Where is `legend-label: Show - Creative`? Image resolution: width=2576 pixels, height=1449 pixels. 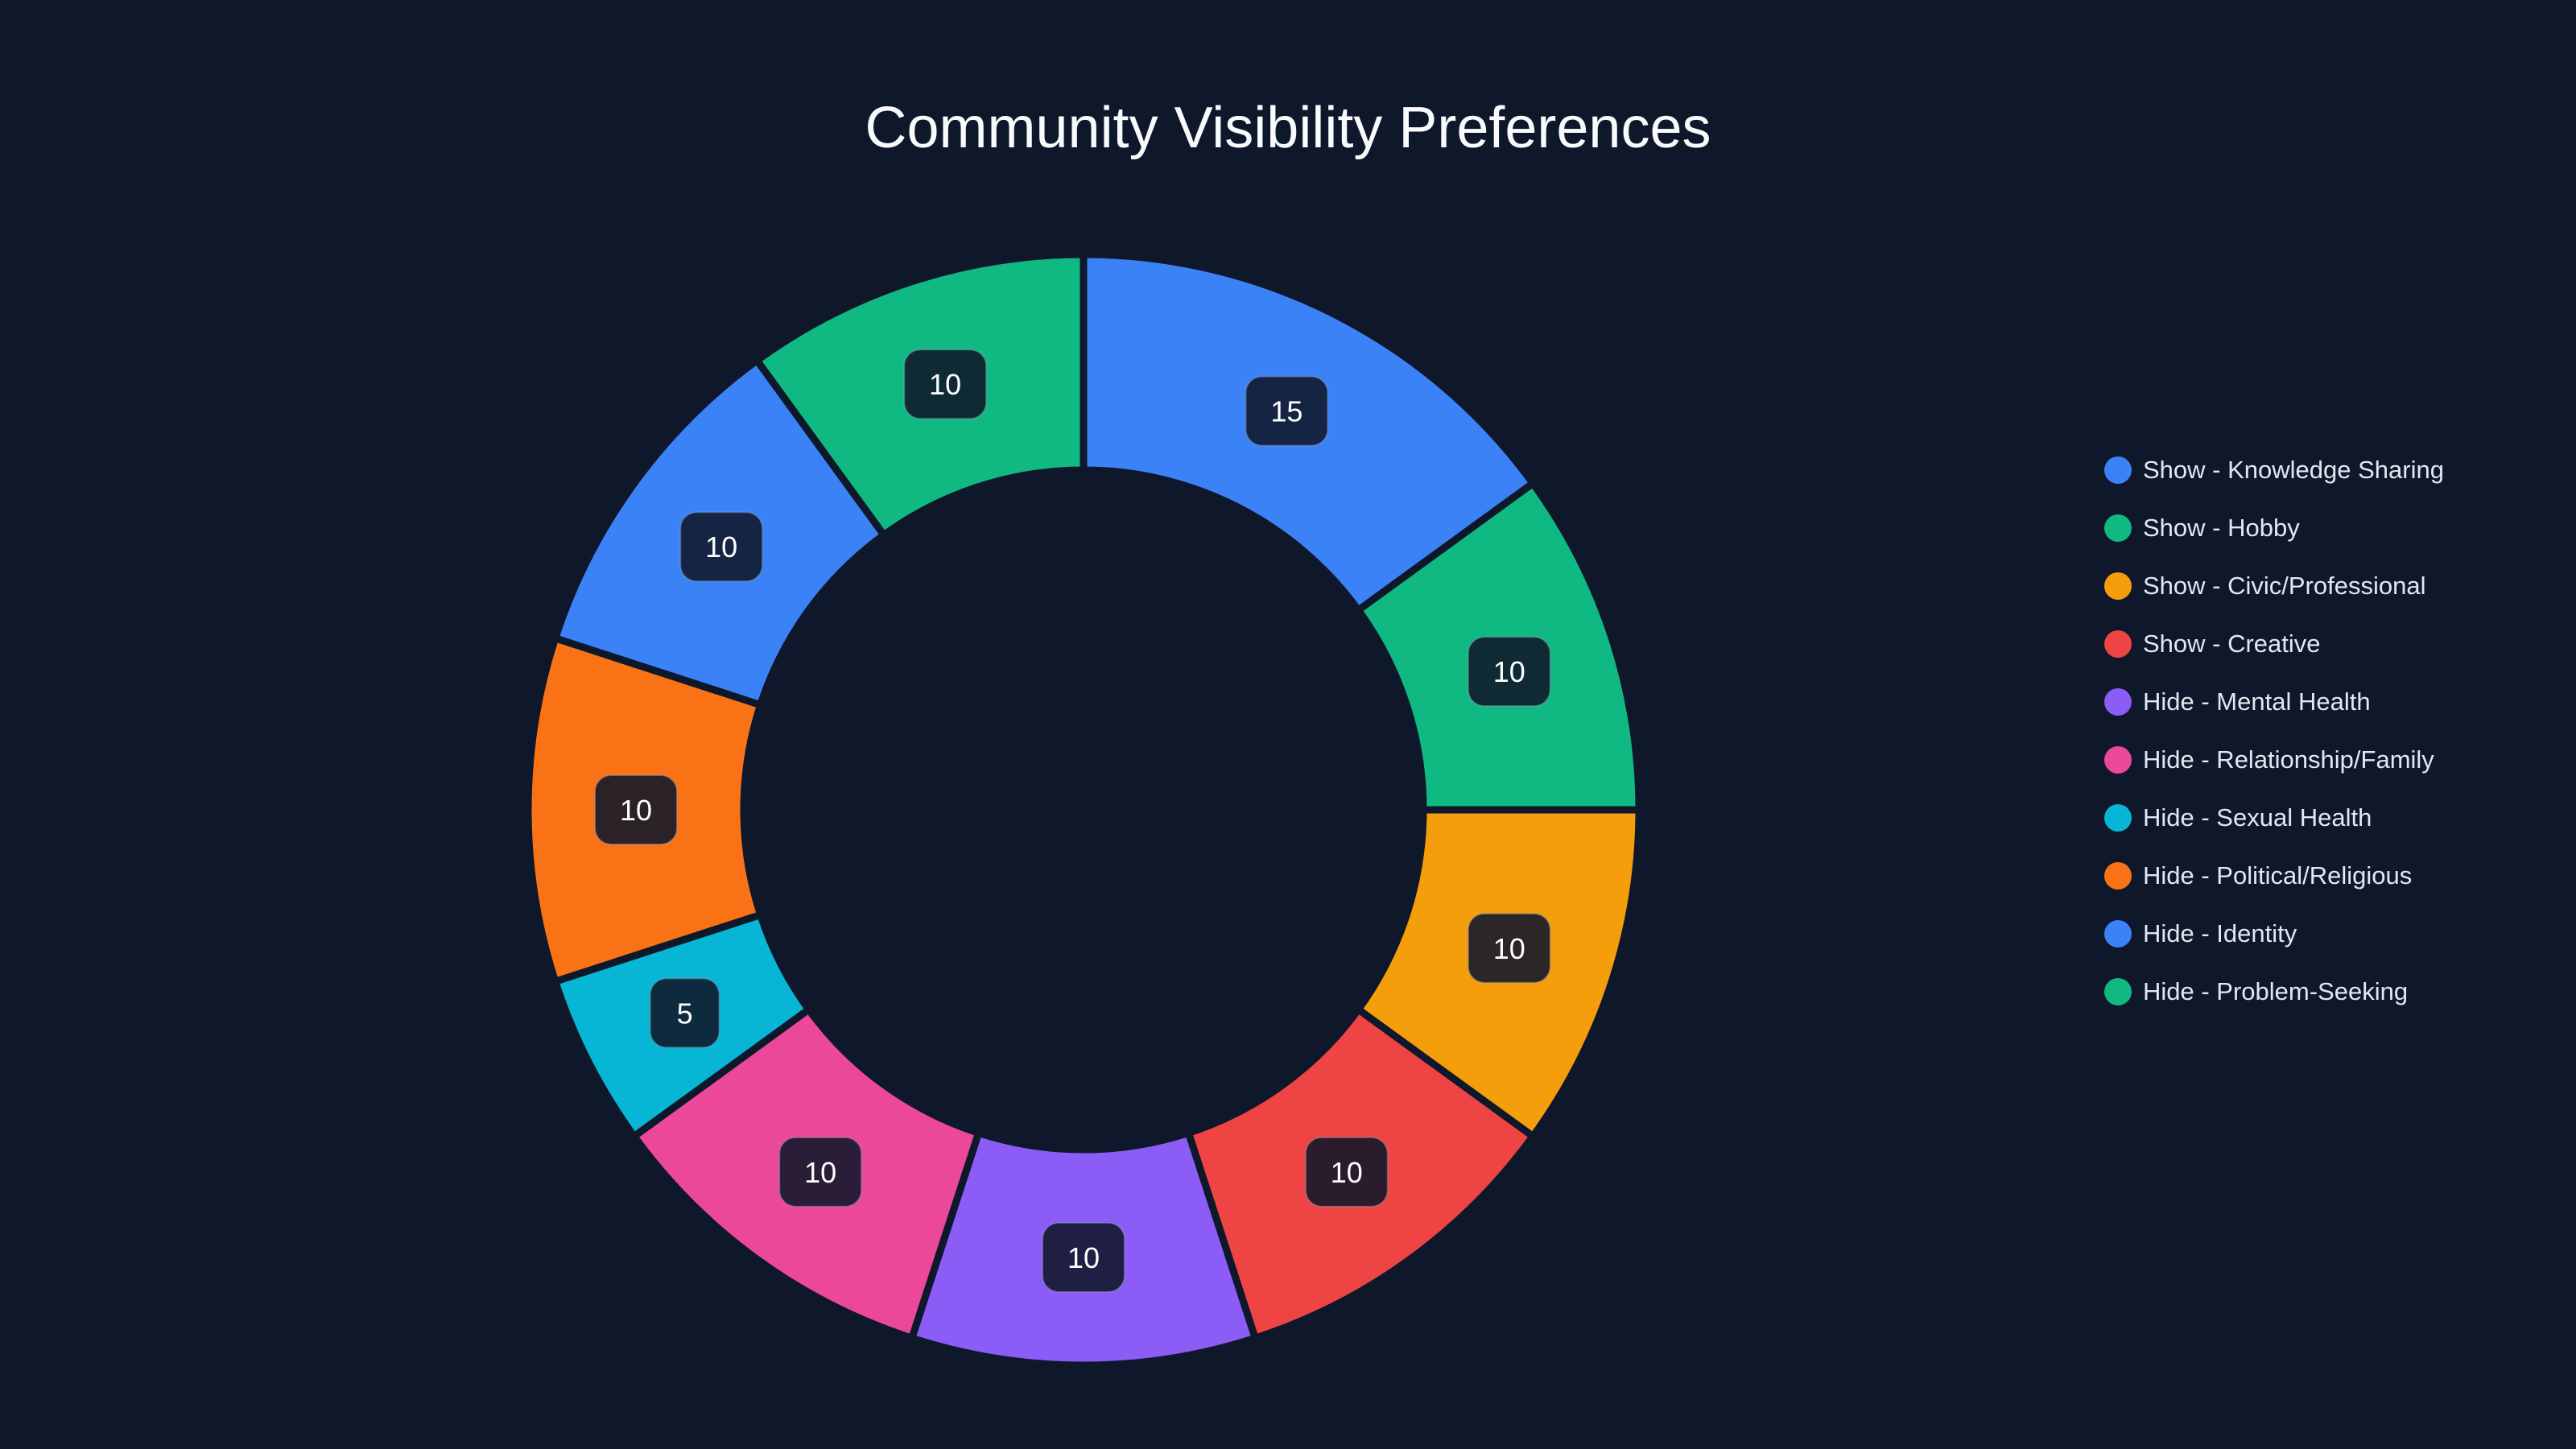
legend-label: Show - Creative is located at coordinates (2232, 644).